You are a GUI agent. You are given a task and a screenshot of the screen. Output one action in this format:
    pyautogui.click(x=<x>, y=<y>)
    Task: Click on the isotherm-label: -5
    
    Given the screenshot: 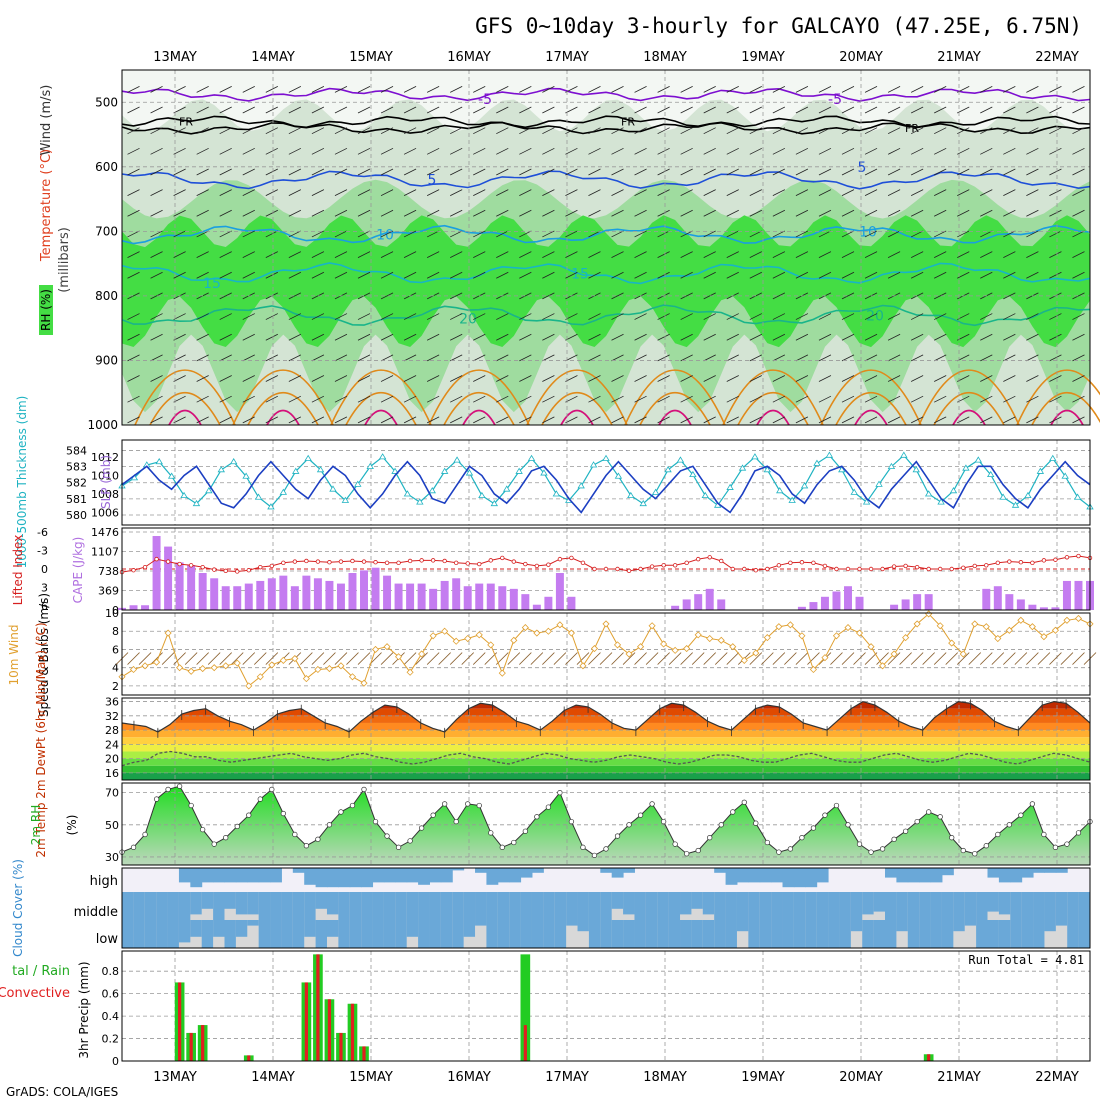 What is the action you would take?
    pyautogui.click(x=835, y=100)
    